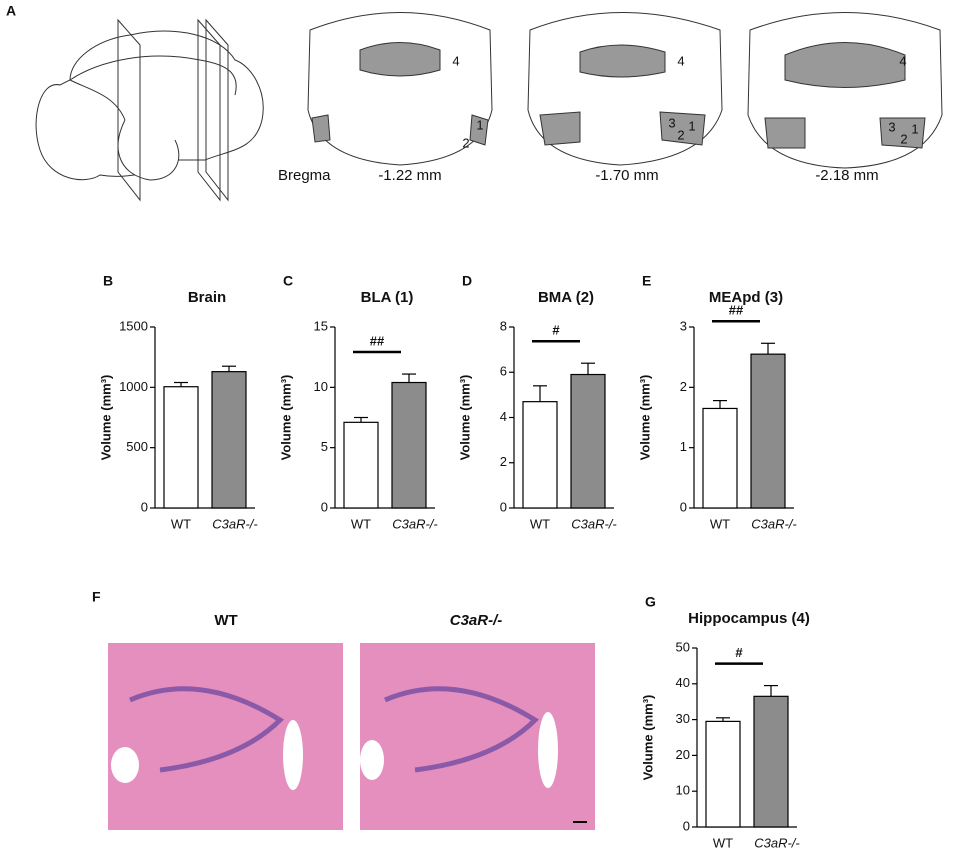 Image resolution: width=957 pixels, height=853 pixels. What do you see at coordinates (846, 175) in the screenshot?
I see `section-label: -2.18 mm` at bounding box center [846, 175].